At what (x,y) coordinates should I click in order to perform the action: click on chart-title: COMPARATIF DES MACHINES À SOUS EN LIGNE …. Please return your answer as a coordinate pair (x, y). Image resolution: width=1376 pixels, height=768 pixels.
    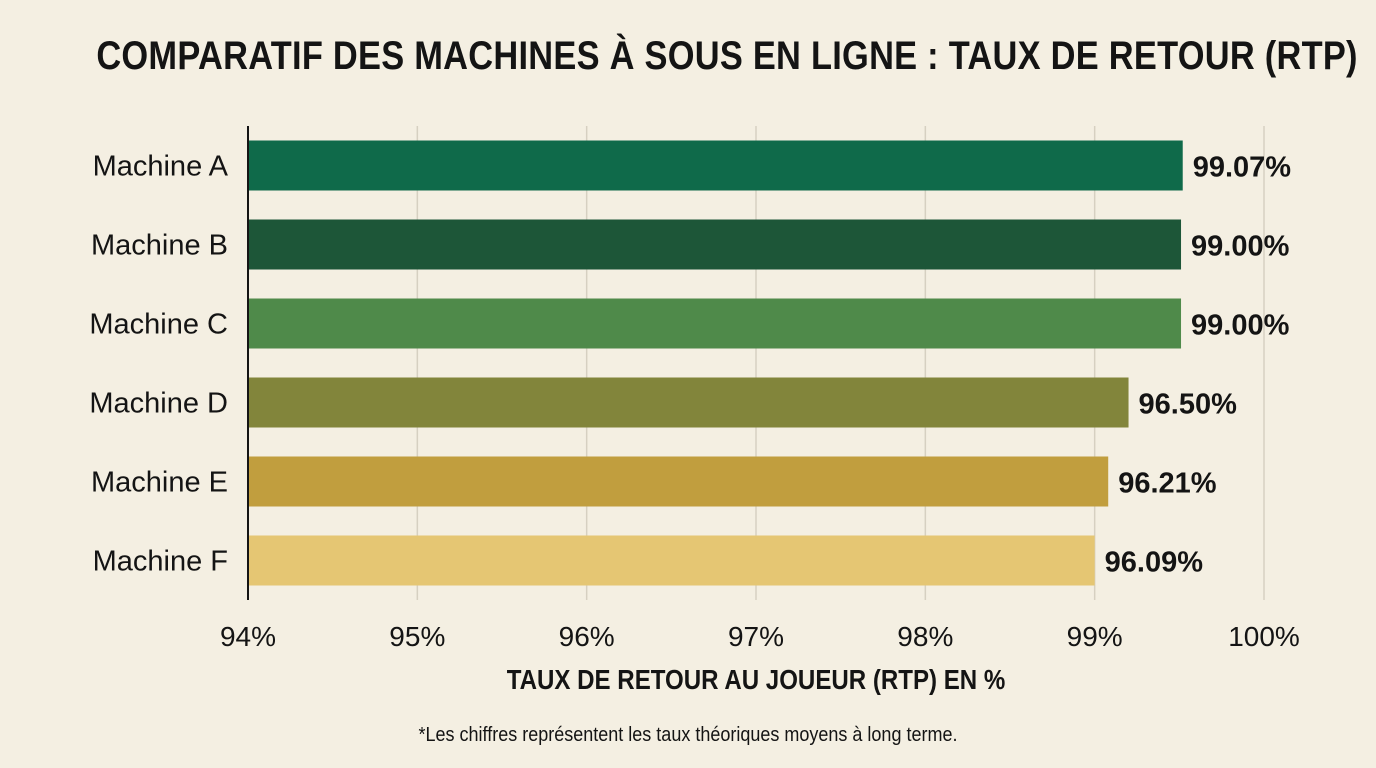
    Looking at the image, I should click on (727, 56).